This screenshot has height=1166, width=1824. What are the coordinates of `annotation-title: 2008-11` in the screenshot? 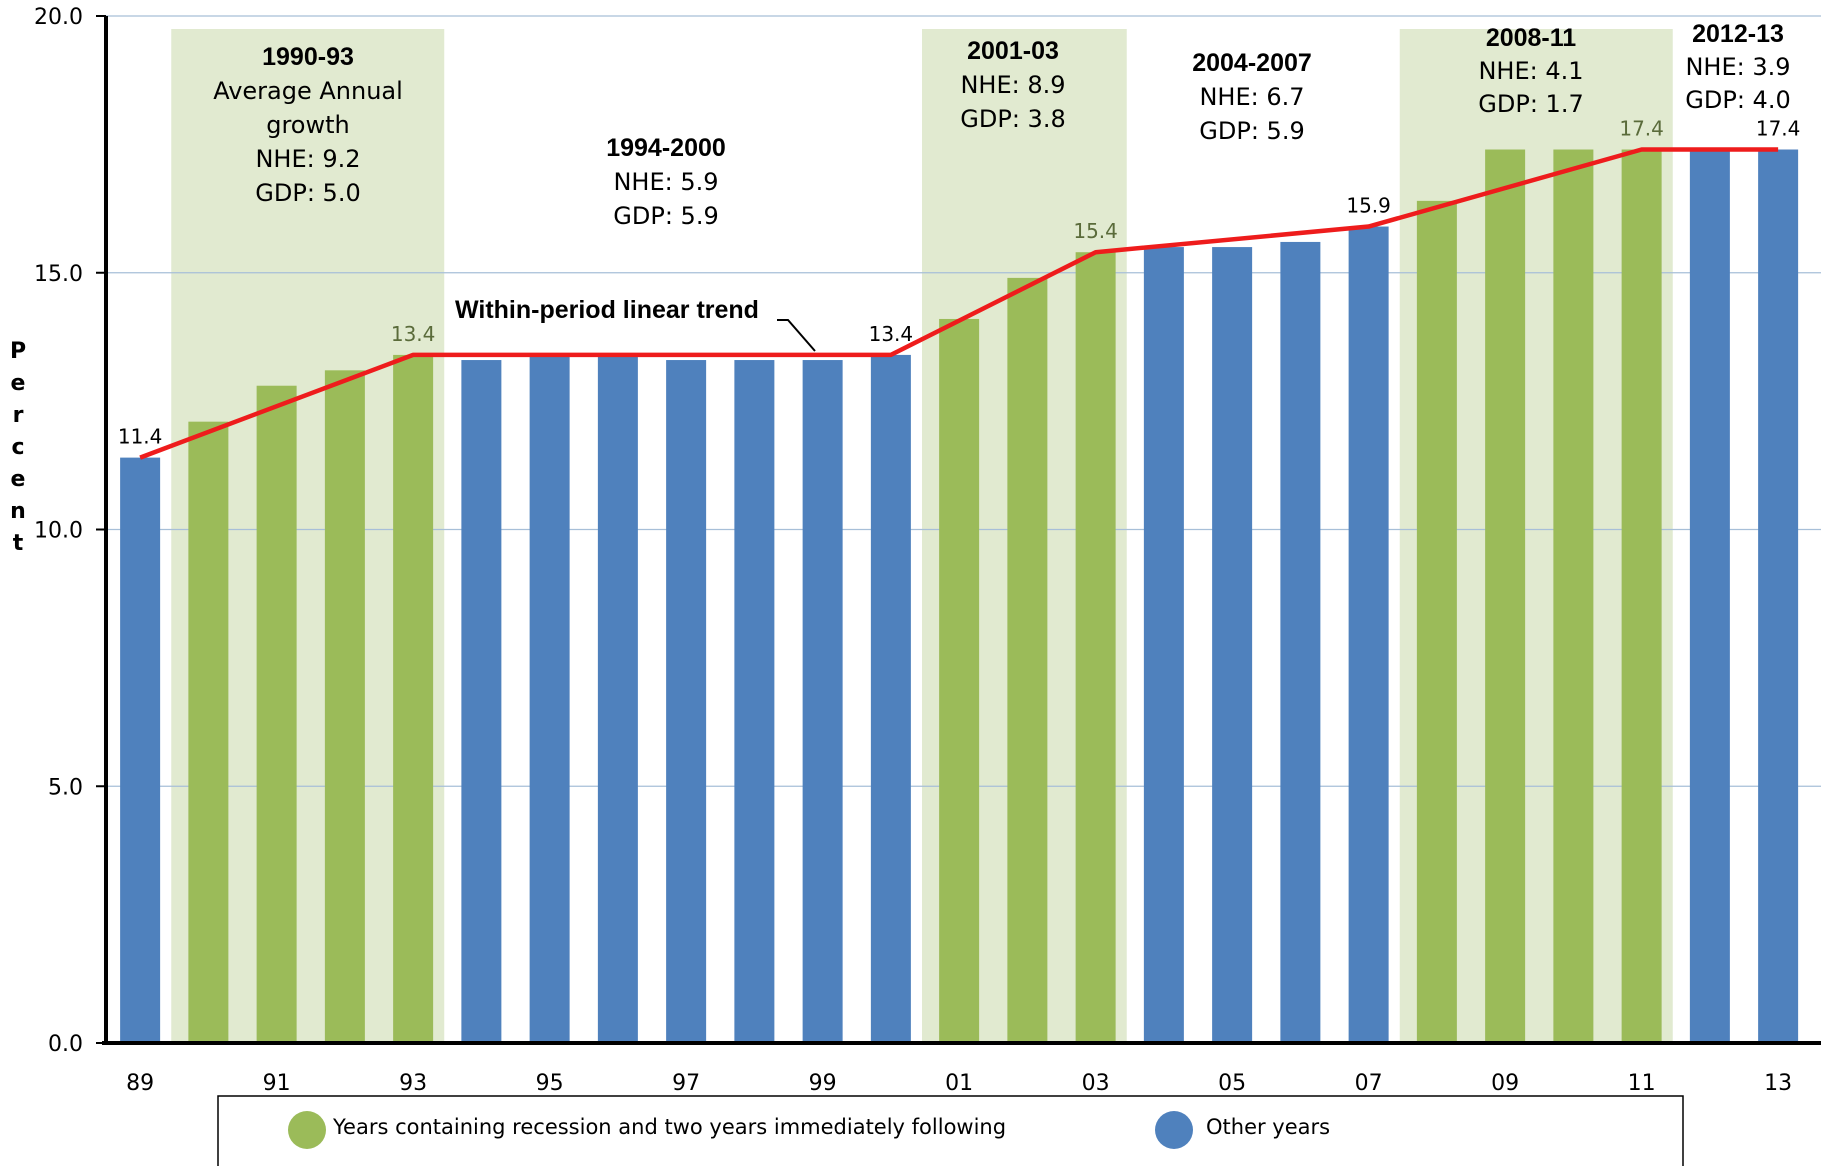 It's located at (1531, 38).